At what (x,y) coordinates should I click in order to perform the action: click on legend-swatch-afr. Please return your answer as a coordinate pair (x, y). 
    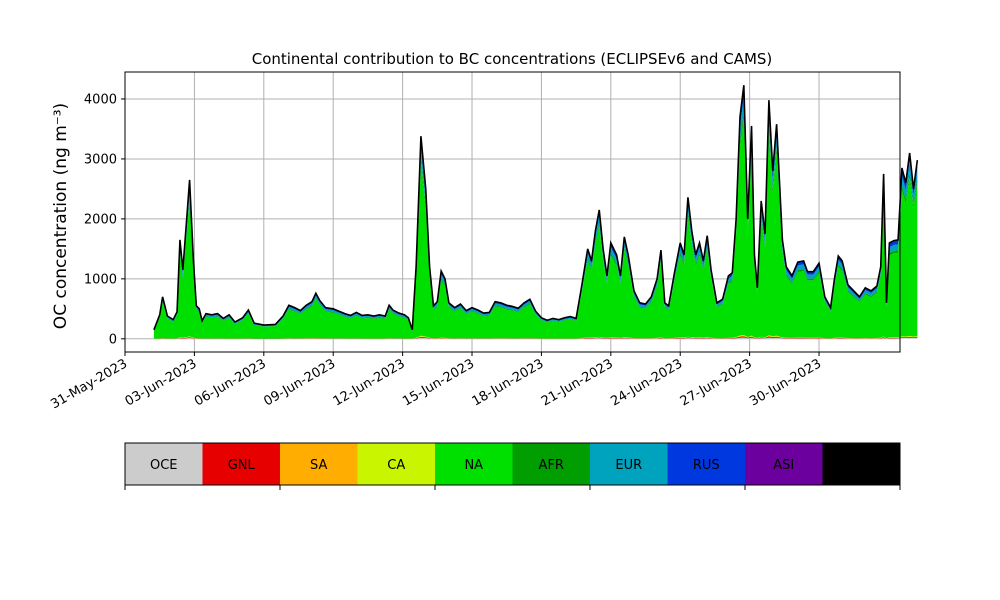
    Looking at the image, I should click on (551, 464).